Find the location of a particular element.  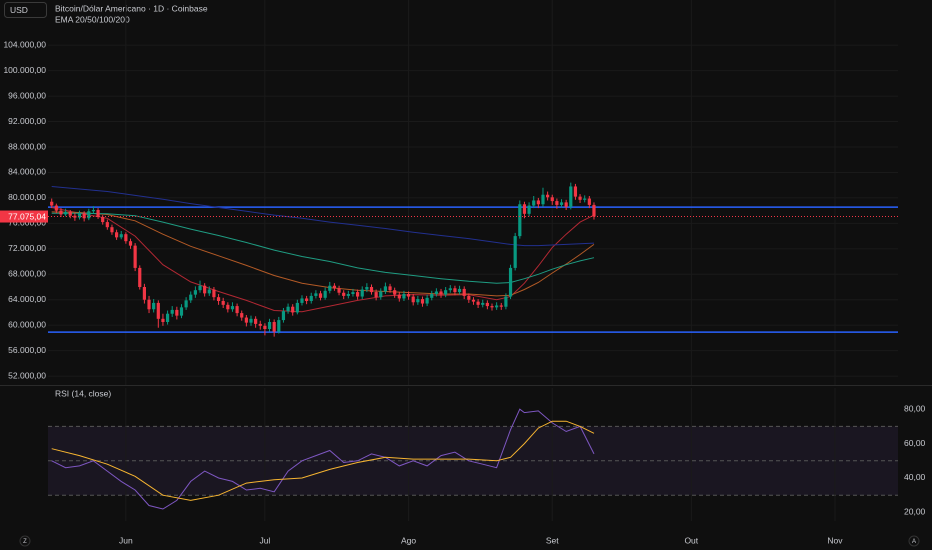

zoom-button is located at coordinates (25, 541).